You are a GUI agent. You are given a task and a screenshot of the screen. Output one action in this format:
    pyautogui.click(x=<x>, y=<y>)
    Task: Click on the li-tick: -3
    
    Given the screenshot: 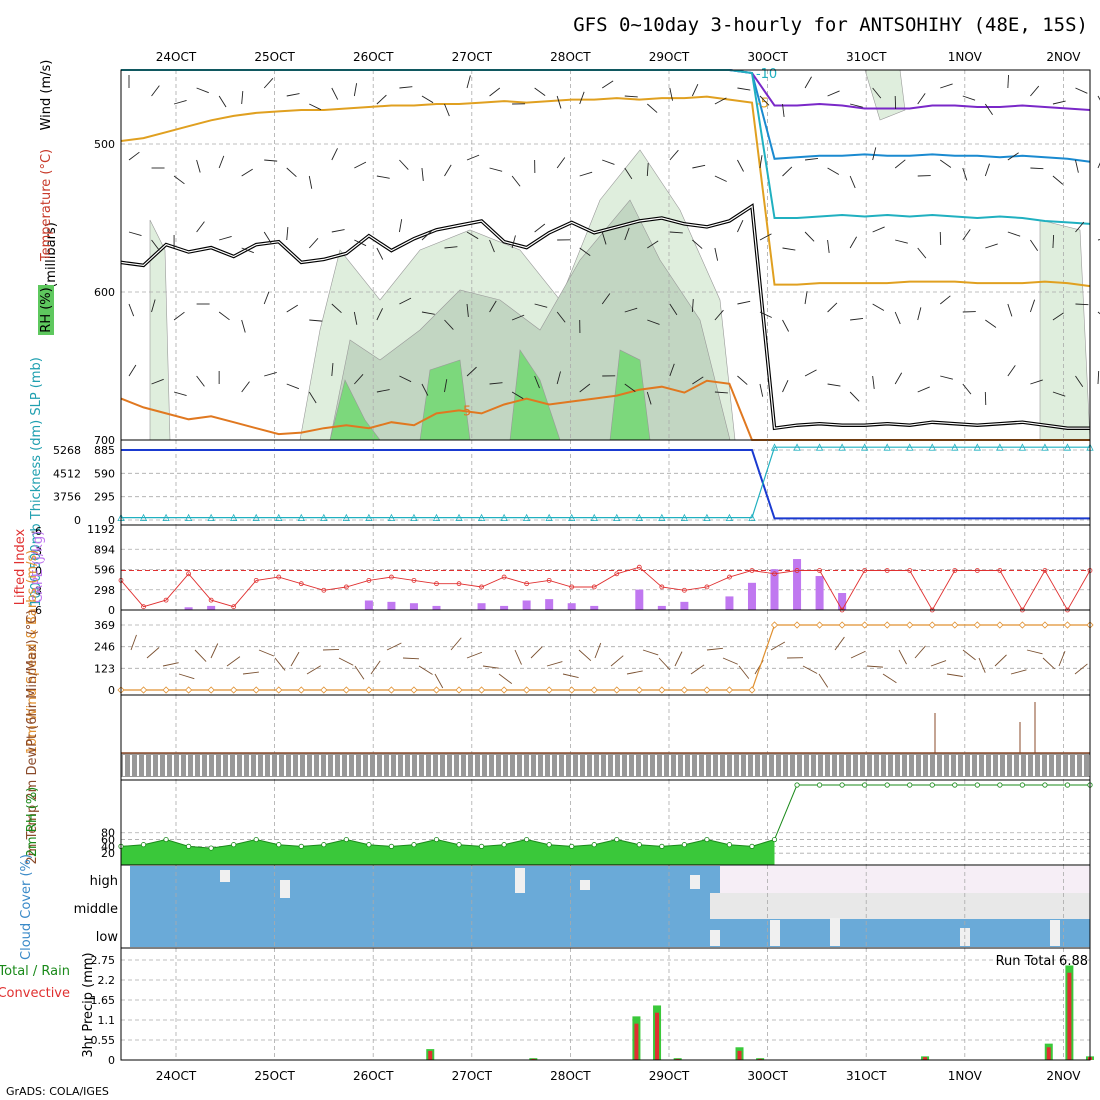 What is the action you would take?
    pyautogui.click(x=36, y=551)
    